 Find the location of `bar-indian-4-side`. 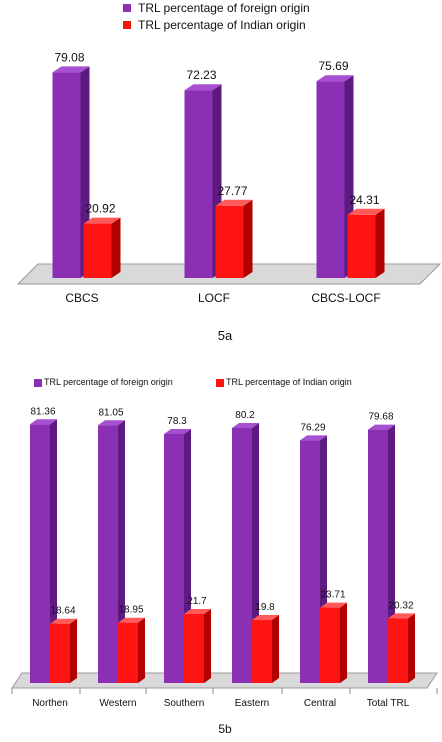

bar-indian-4-side is located at coordinates (343, 642).